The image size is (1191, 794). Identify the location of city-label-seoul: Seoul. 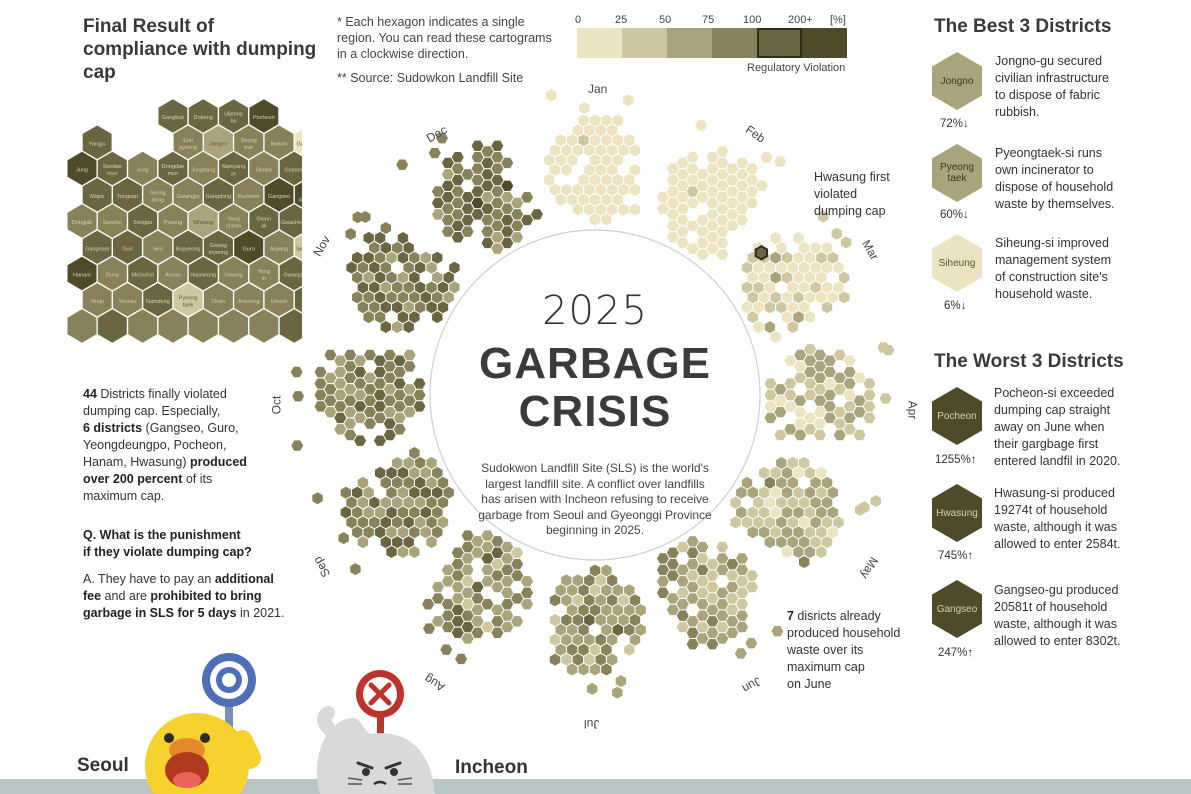
(103, 765).